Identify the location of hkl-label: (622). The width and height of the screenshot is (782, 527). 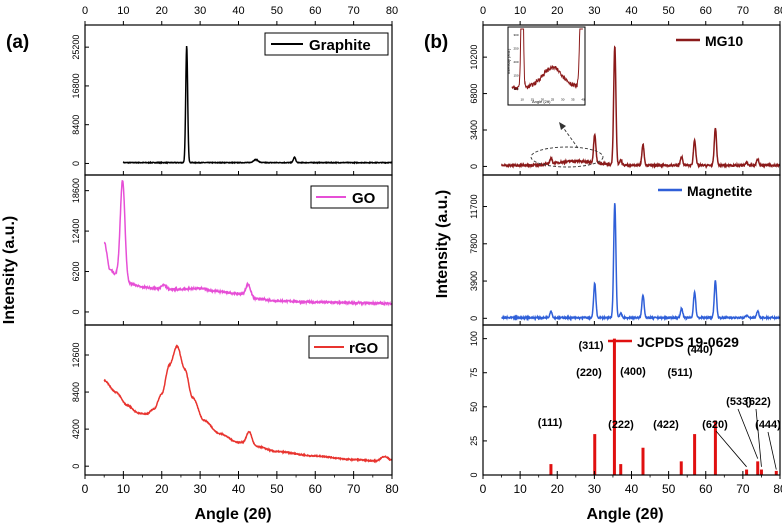
(758, 402).